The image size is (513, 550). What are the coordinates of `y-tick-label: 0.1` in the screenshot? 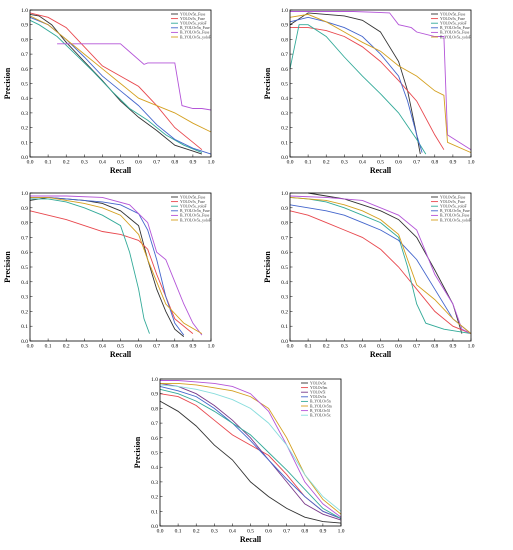 It's located at (284, 327).